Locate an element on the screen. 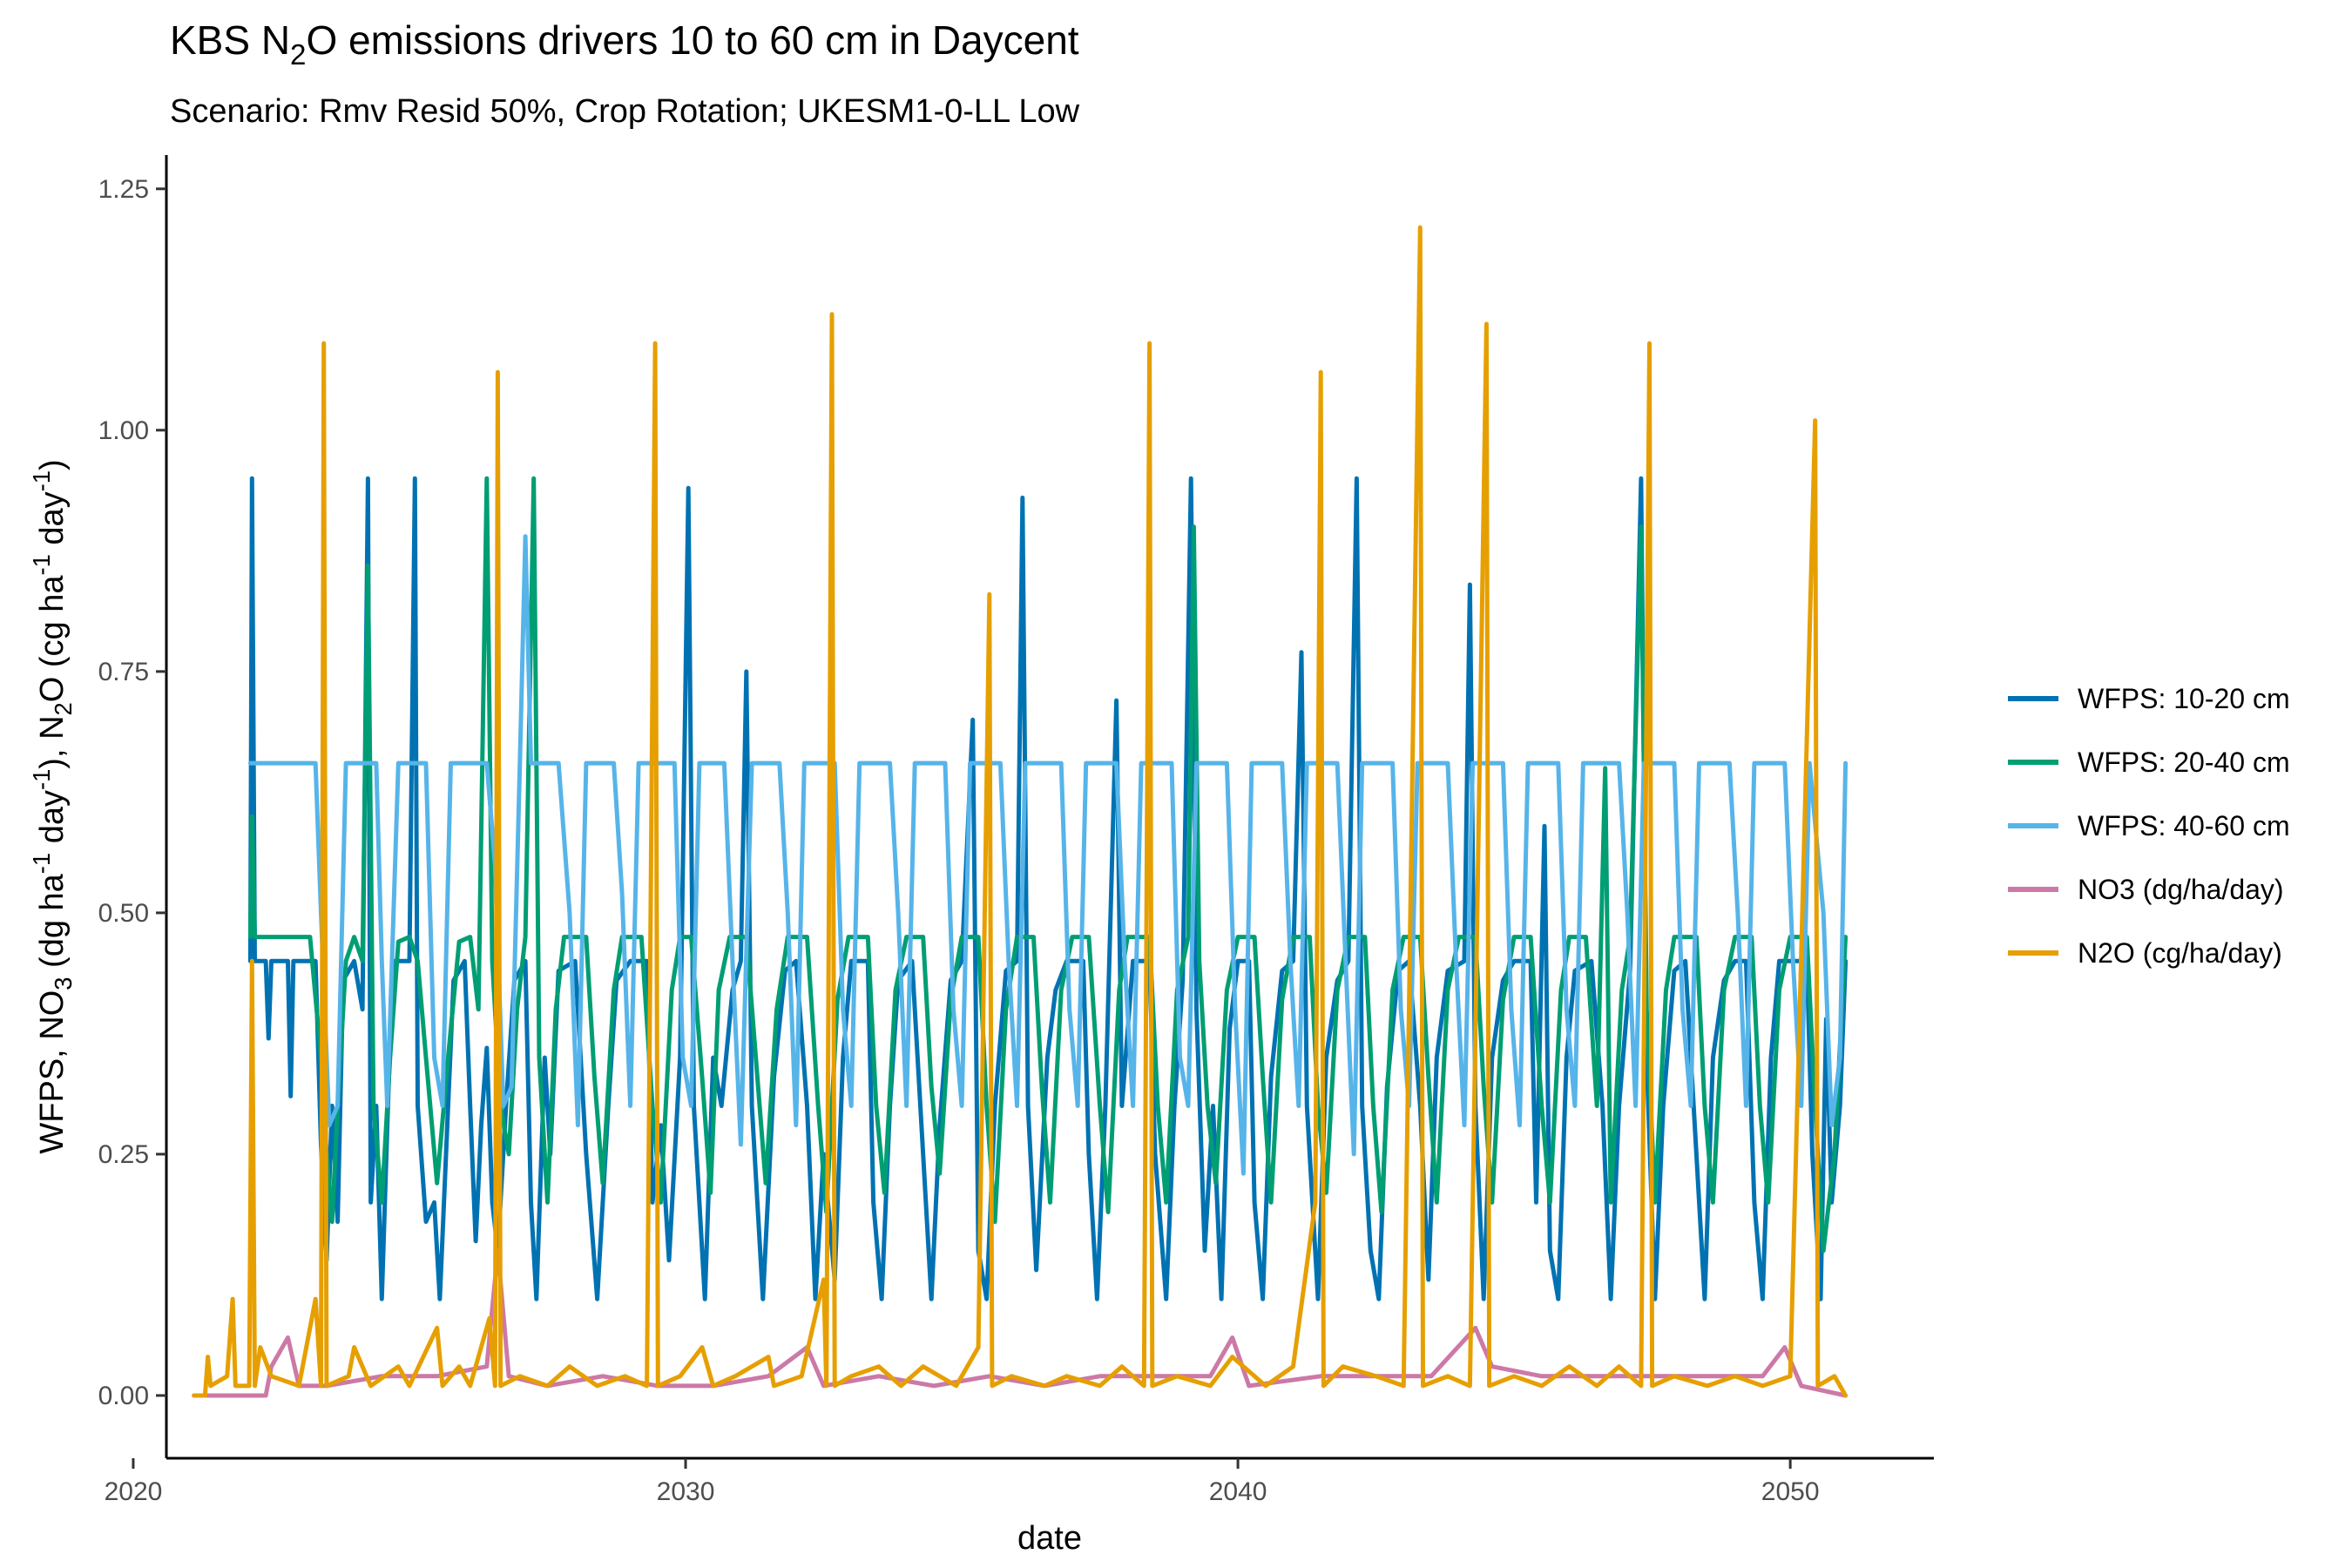 The image size is (2352, 1568). legend-label-3: WFPS: 40-60 cm is located at coordinates (2184, 825).